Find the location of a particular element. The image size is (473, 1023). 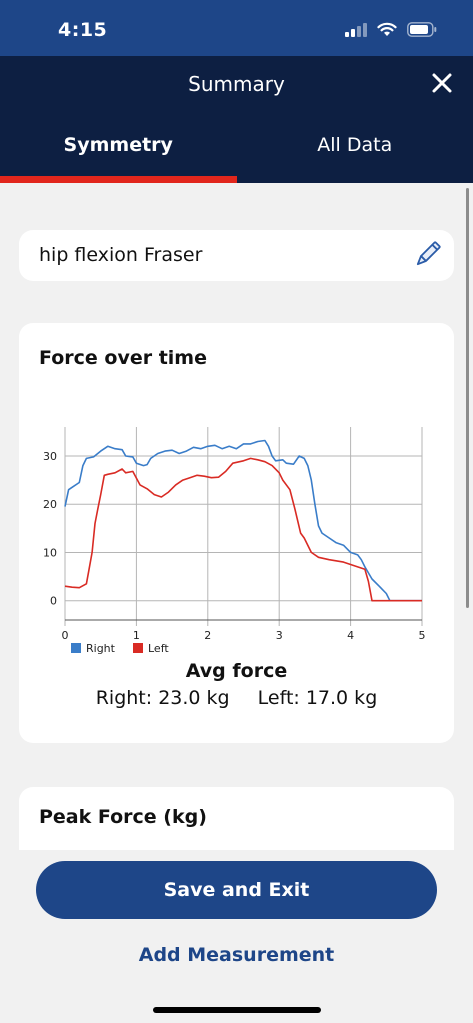

x-tick-label: 0 is located at coordinates (65, 635).